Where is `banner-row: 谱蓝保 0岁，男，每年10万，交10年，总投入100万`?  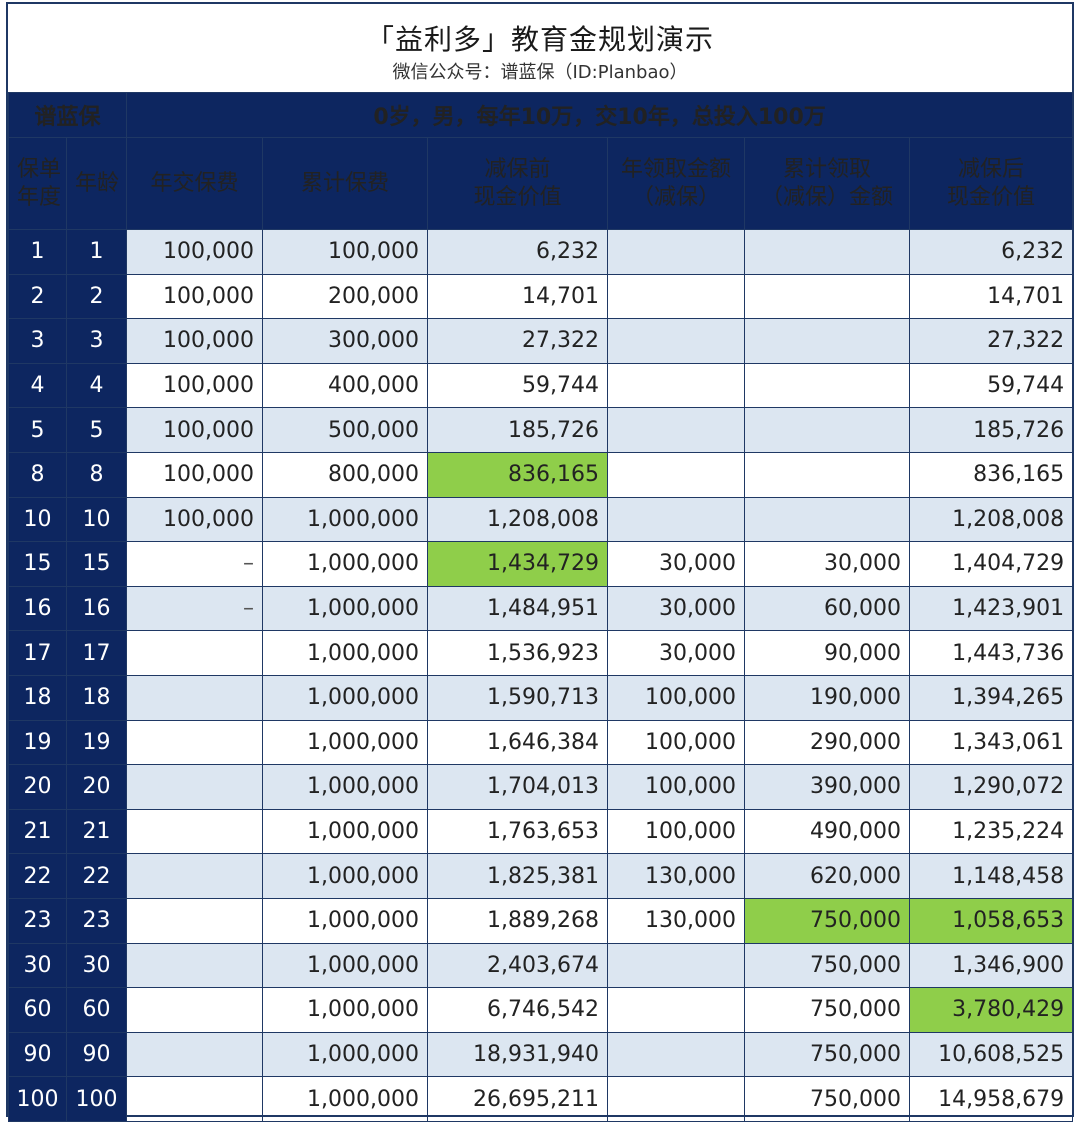 banner-row: 谱蓝保 0岁，男，每年10万，交10年，总投入100万 is located at coordinates (540, 115).